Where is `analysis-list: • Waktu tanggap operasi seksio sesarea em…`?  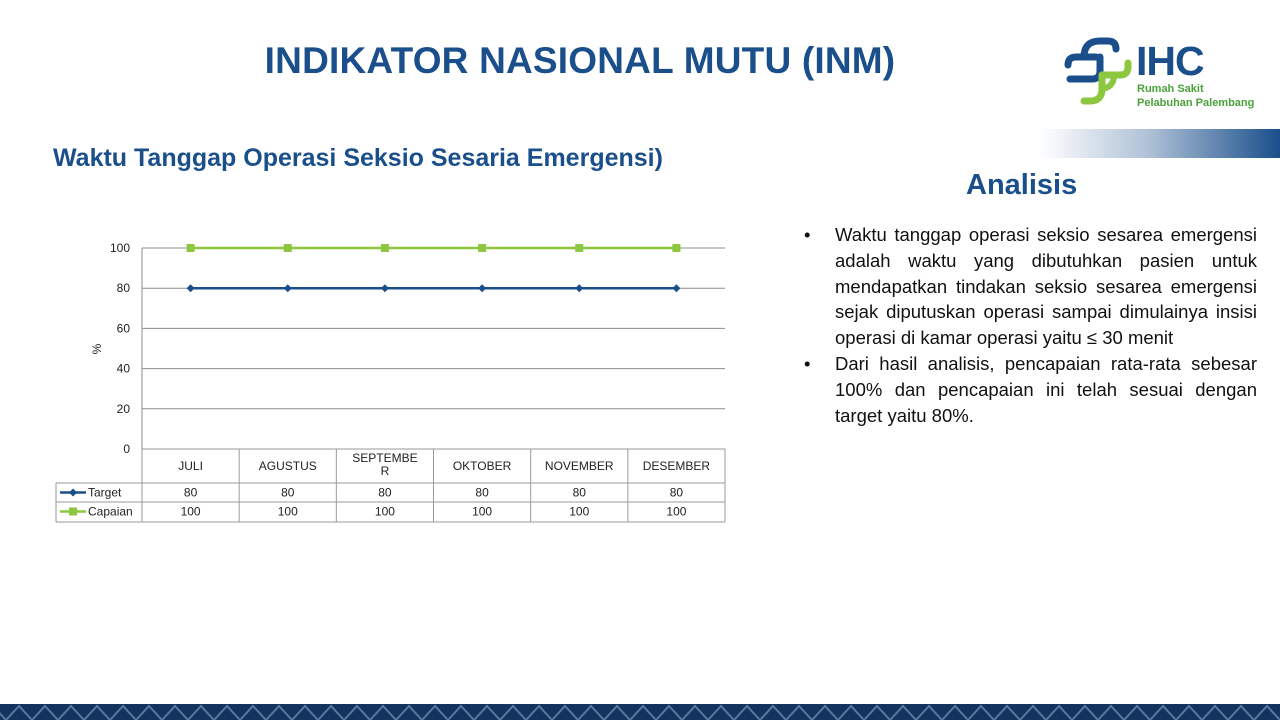
analysis-list: • Waktu tanggap operasi seksio sesarea em… is located at coordinates (1028, 325).